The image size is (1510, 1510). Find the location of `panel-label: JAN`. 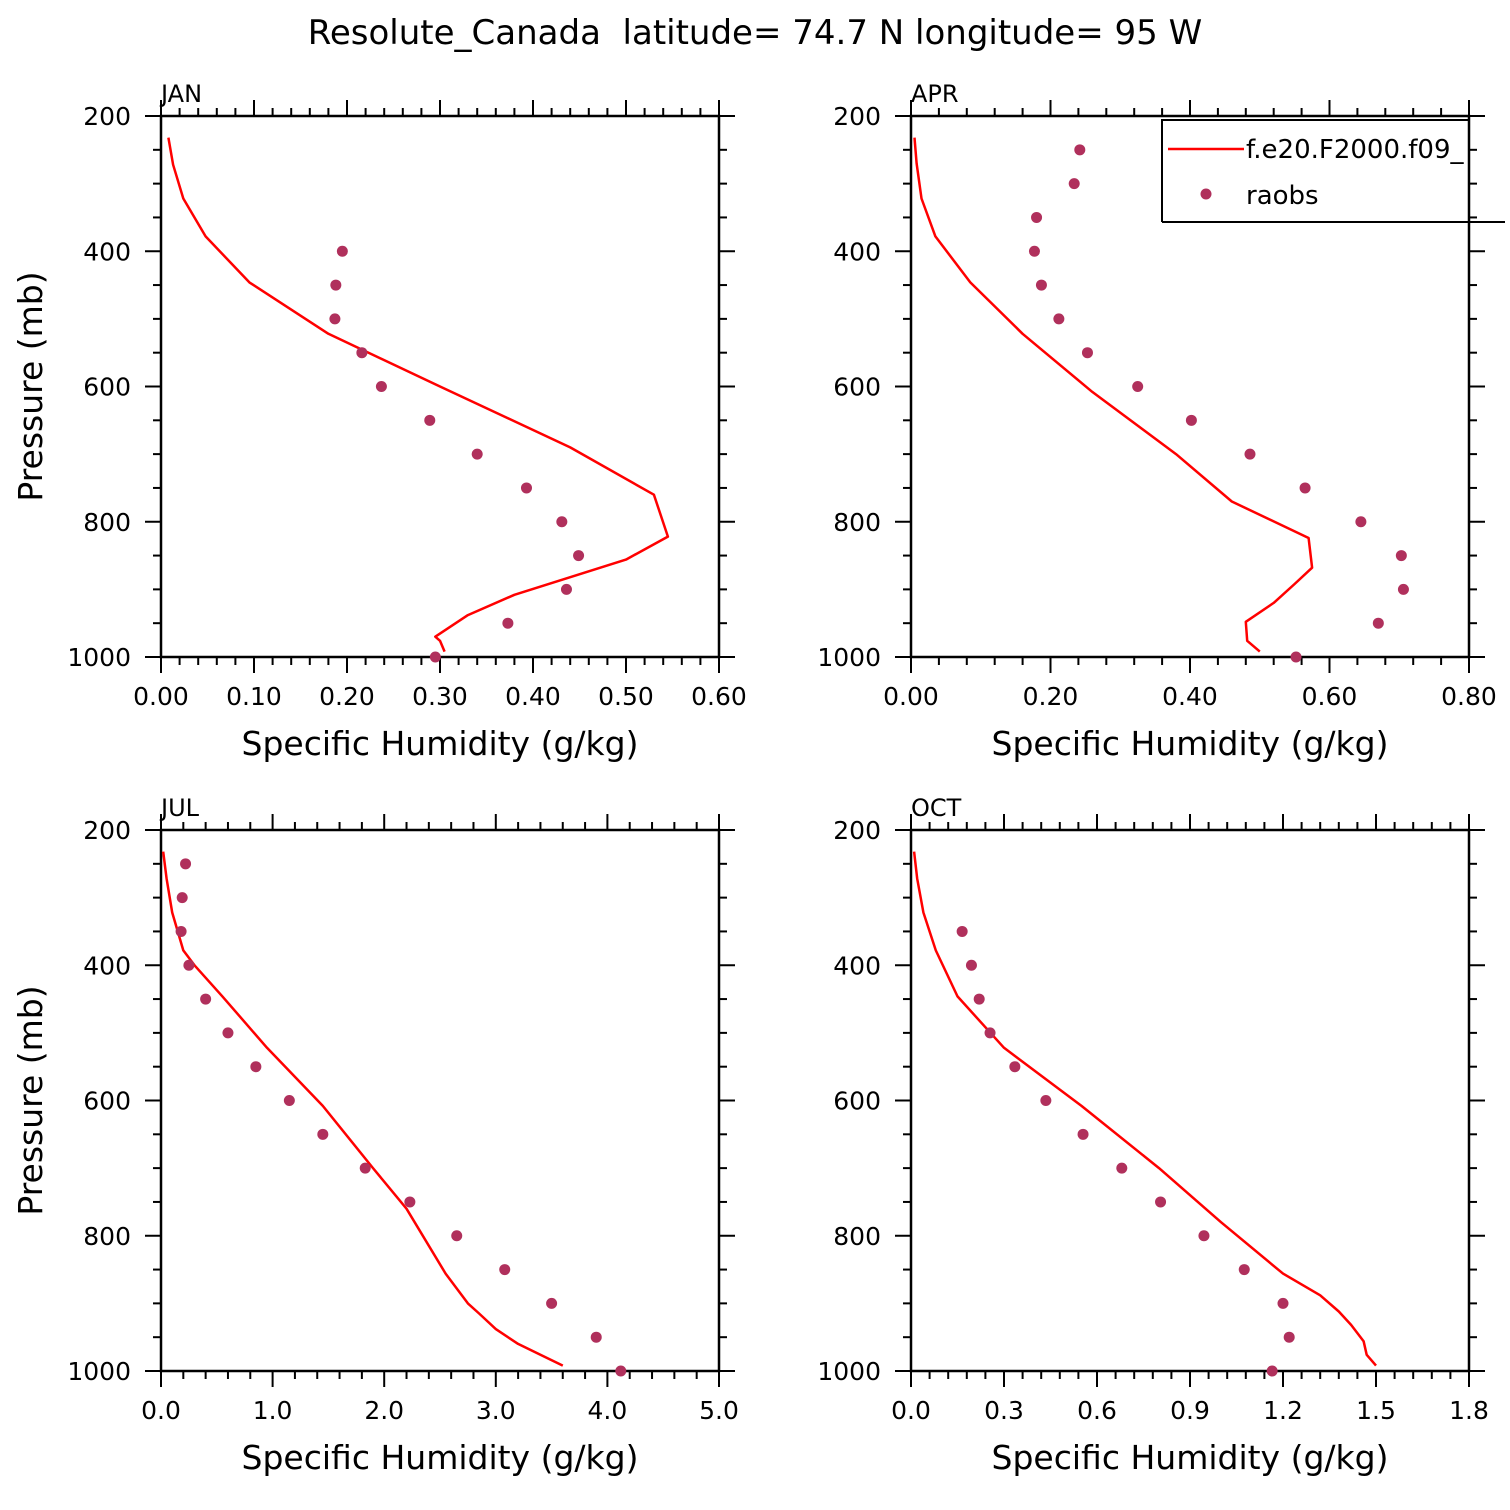

panel-label: JAN is located at coordinates (180, 94).